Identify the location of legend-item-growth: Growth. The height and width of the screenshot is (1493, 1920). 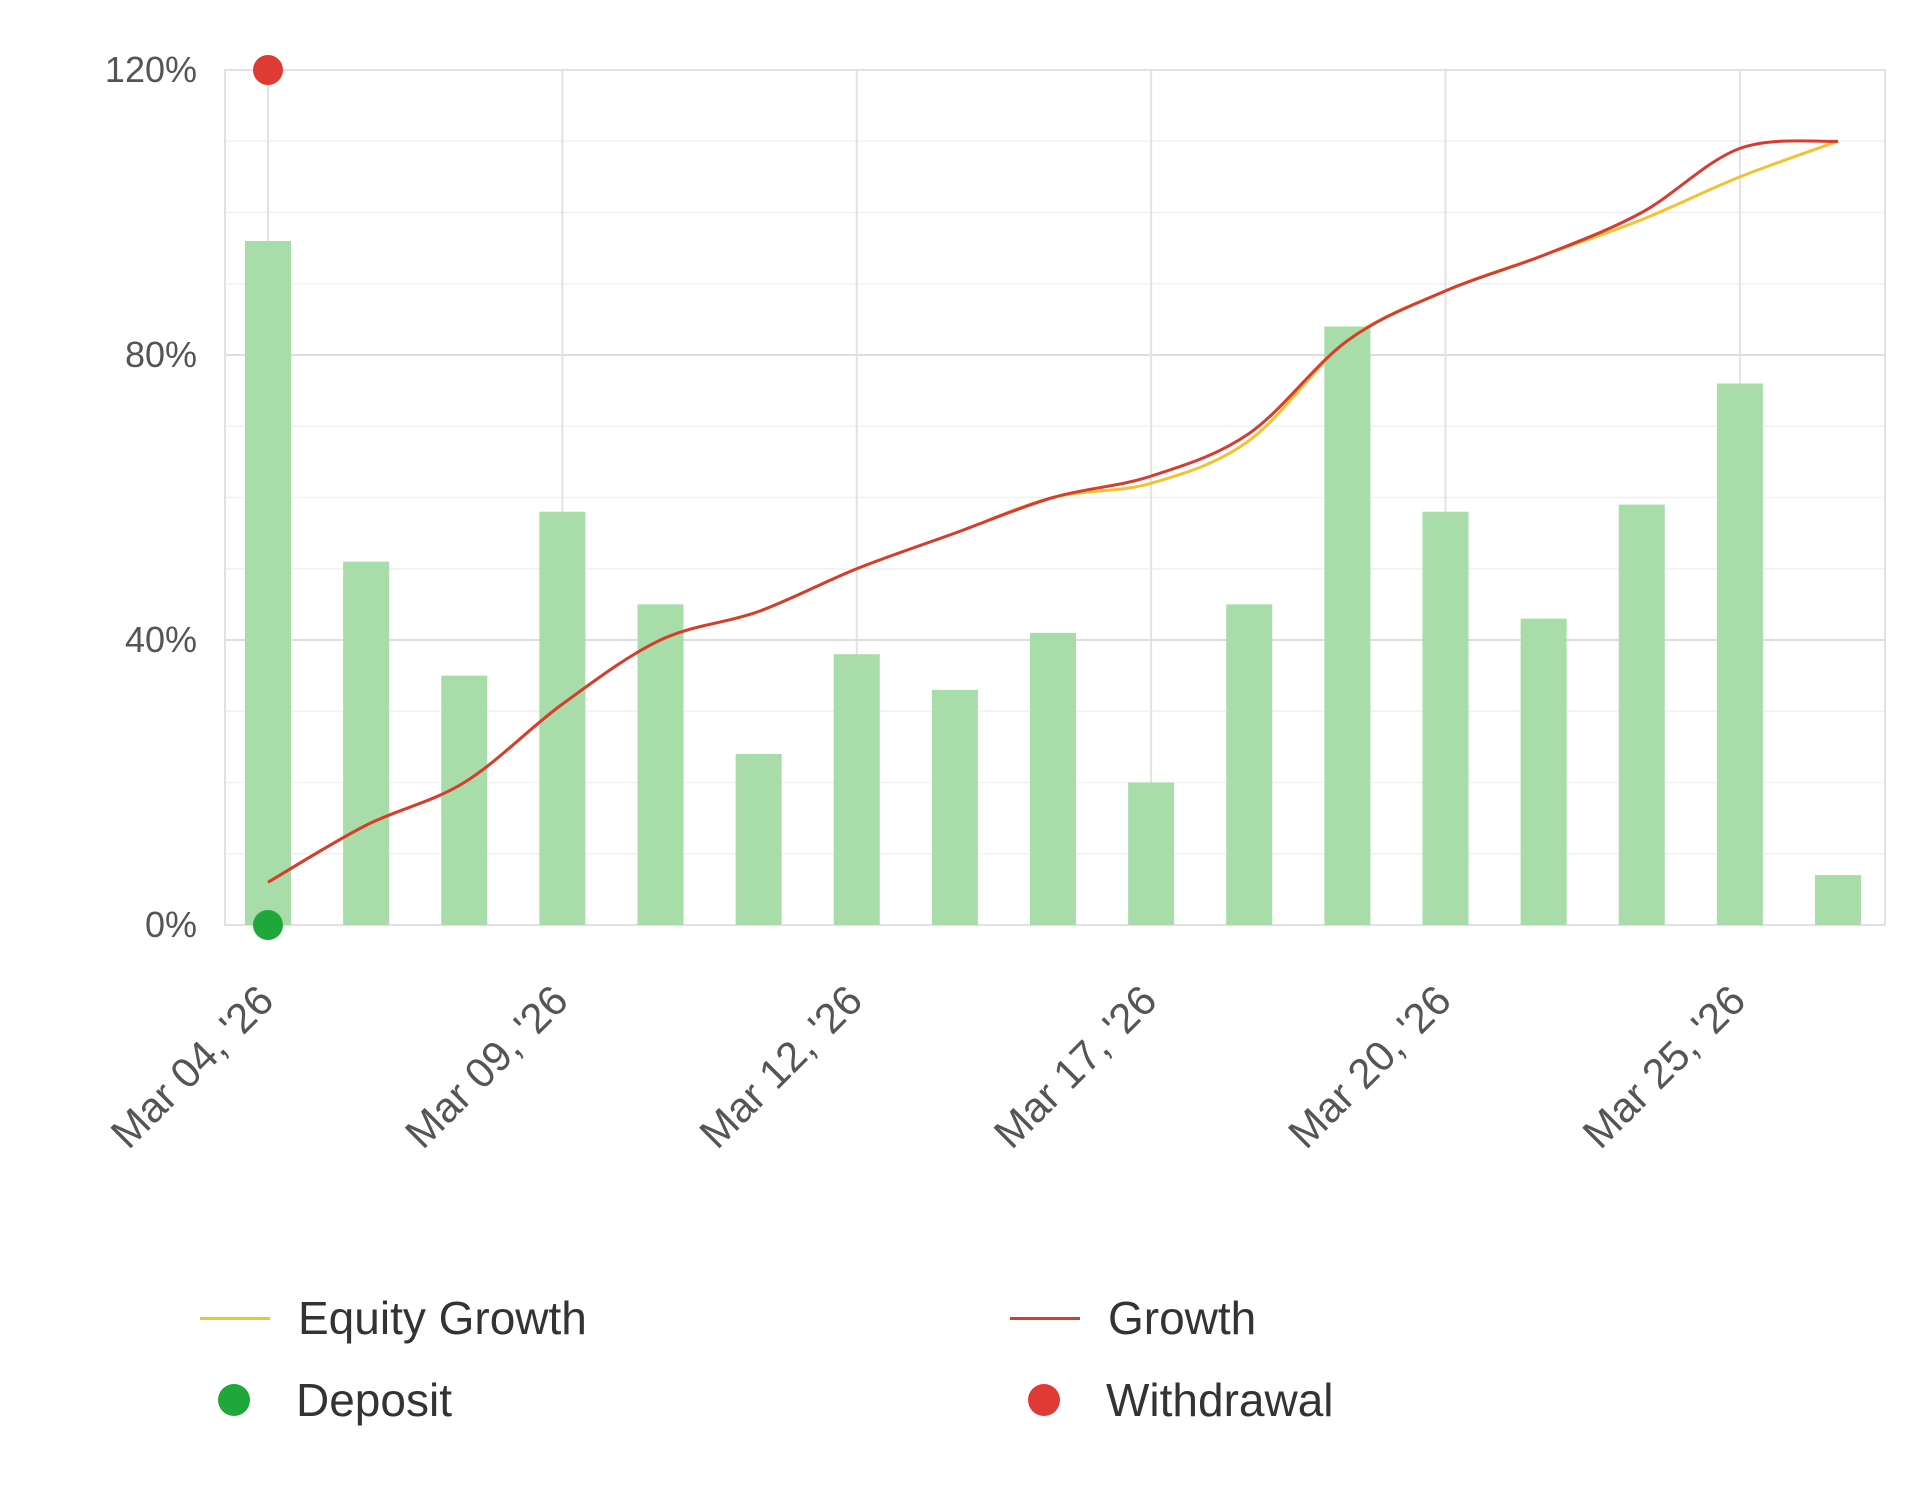
(1133, 1318).